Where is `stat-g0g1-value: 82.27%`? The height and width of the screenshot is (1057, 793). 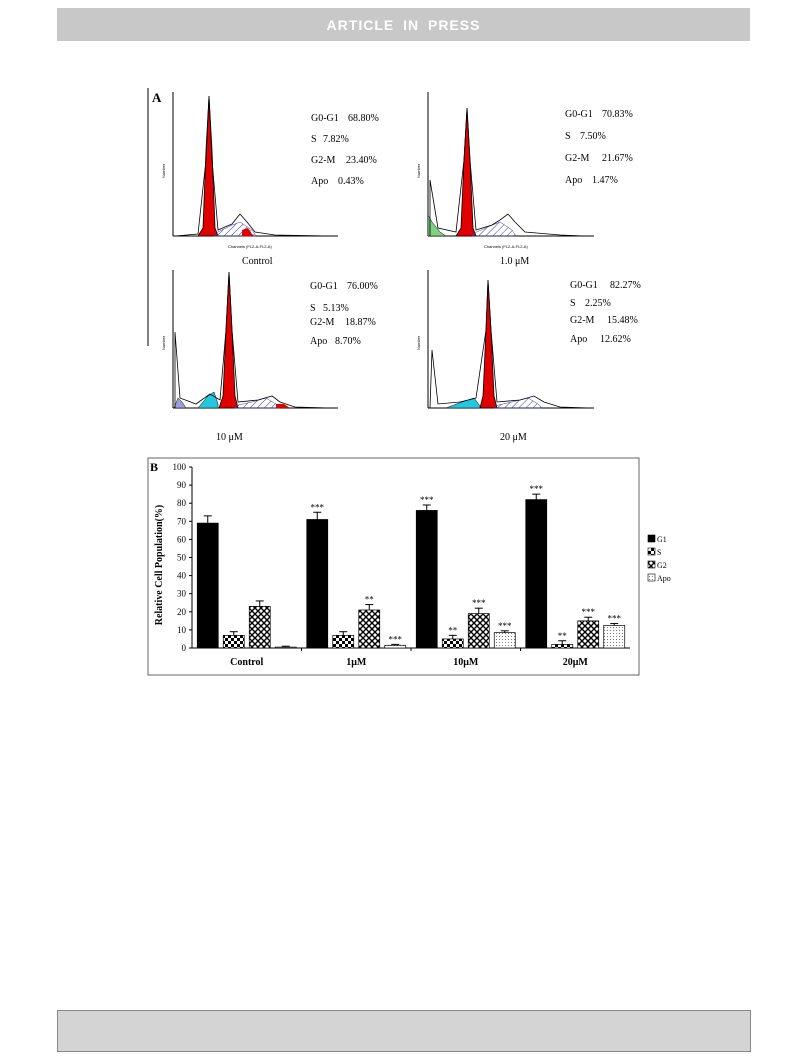
stat-g0g1-value: 82.27% is located at coordinates (625, 285).